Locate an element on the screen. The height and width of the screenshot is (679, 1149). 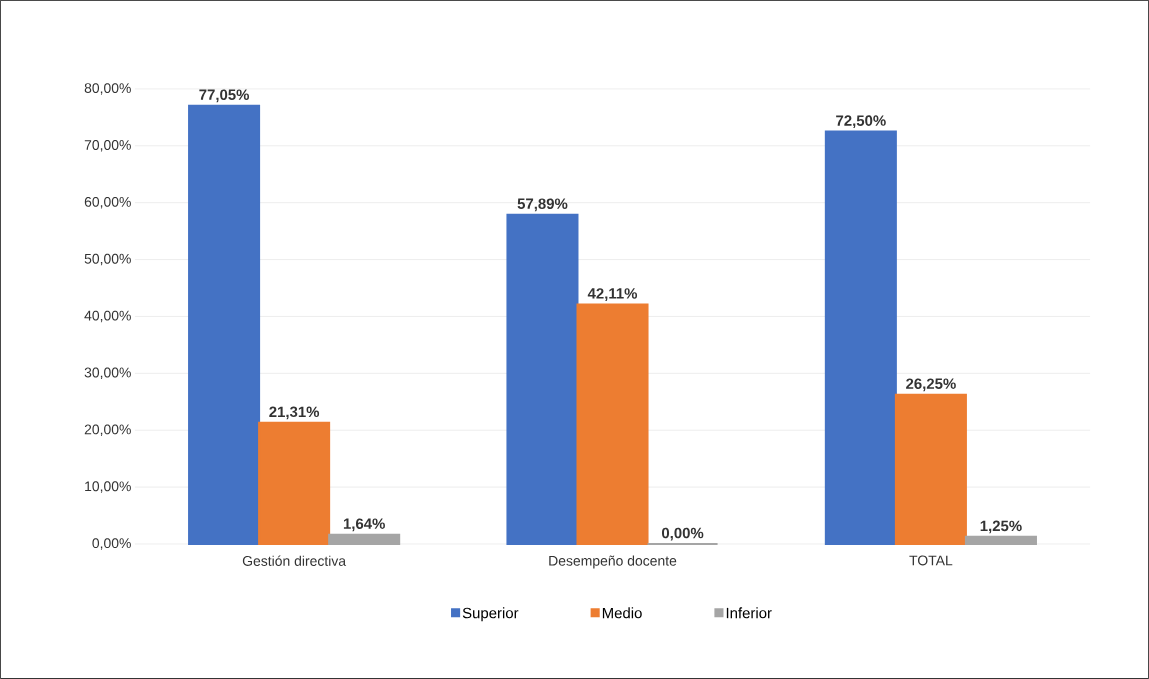
x-tick-label: TOTAL is located at coordinates (931, 560).